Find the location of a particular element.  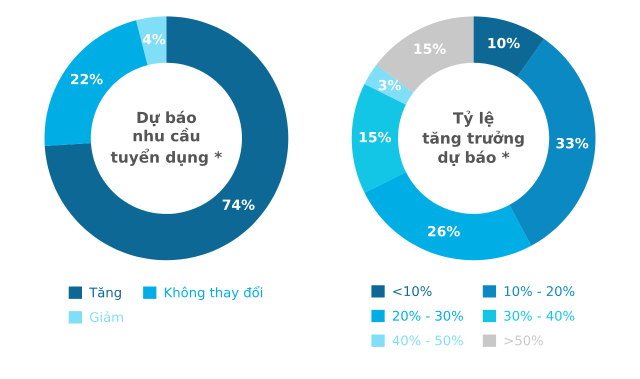

data-label: 74% is located at coordinates (238, 204).